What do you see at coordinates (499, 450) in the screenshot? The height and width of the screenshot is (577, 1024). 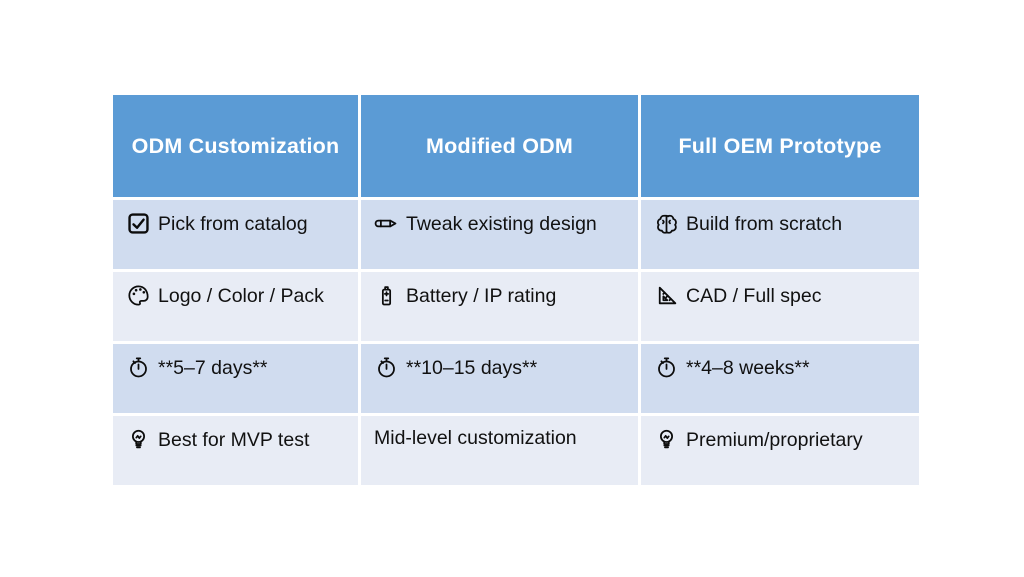 I see `table-cell: Mid-level customization` at bounding box center [499, 450].